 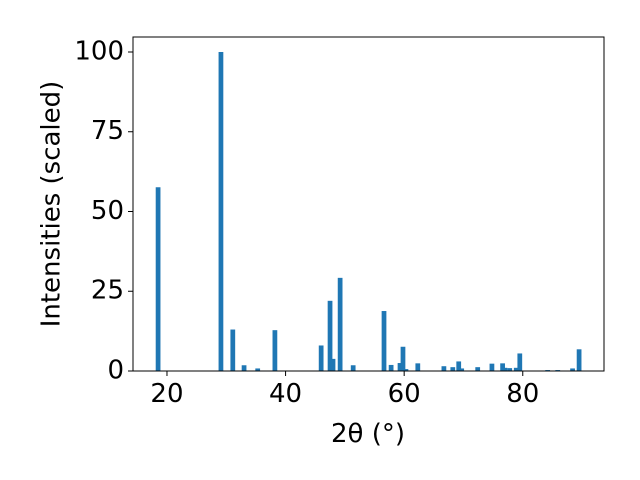 What do you see at coordinates (404, 394) in the screenshot?
I see `x-tick-label: 60` at bounding box center [404, 394].